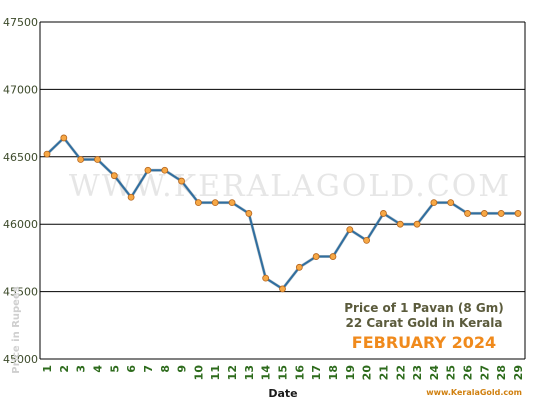  Describe the element at coordinates (64, 369) in the screenshot. I see `x-tick-label: 2` at that location.